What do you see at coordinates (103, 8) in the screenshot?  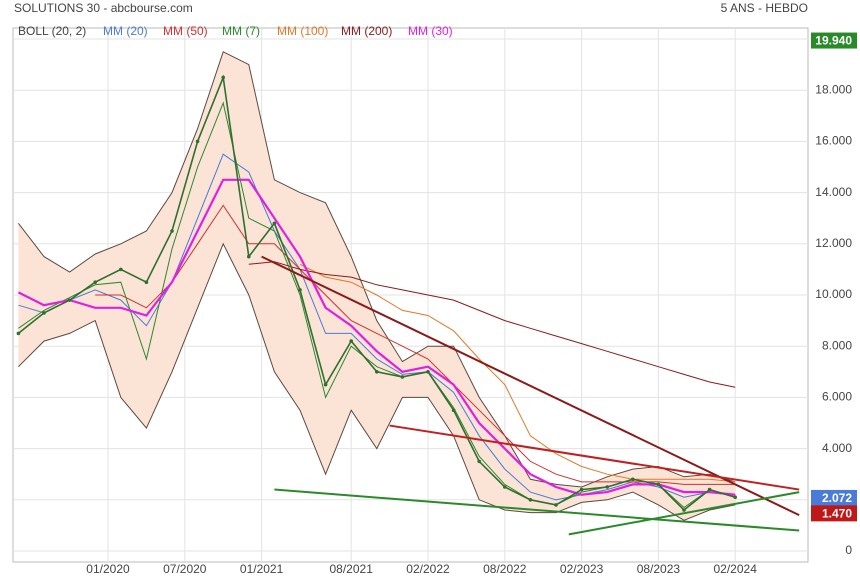 I see `chart-title: SOLUTIONS 30 - abcbourse.com` at bounding box center [103, 8].